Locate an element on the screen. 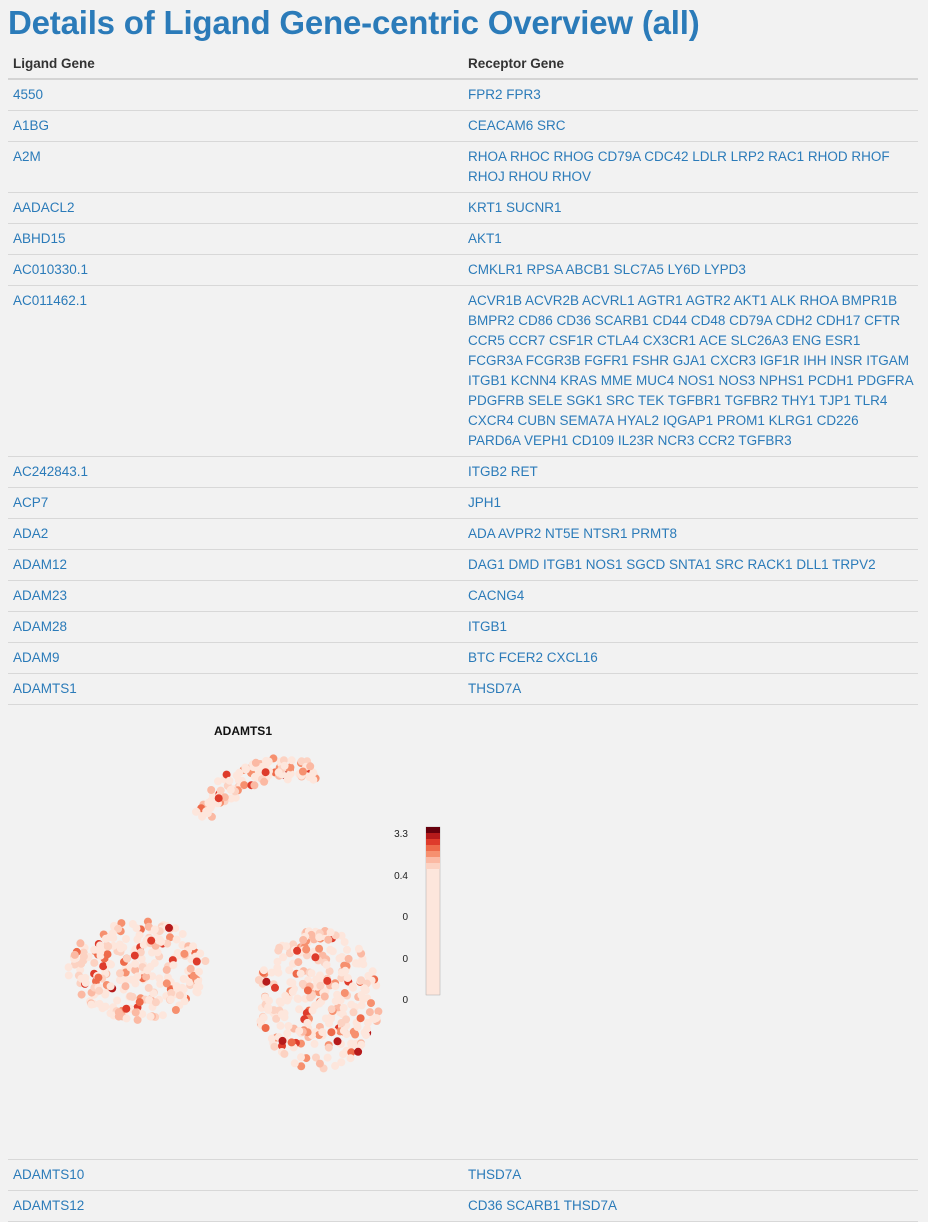 This screenshot has height=1222, width=928. receptor-cell: AKT1 is located at coordinates (690, 239).